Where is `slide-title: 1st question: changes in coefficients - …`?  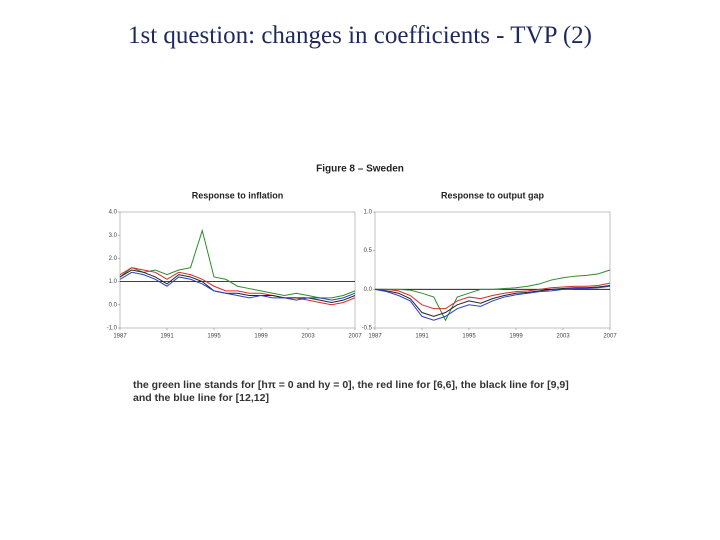 slide-title: 1st question: changes in coefficients - … is located at coordinates (360, 35).